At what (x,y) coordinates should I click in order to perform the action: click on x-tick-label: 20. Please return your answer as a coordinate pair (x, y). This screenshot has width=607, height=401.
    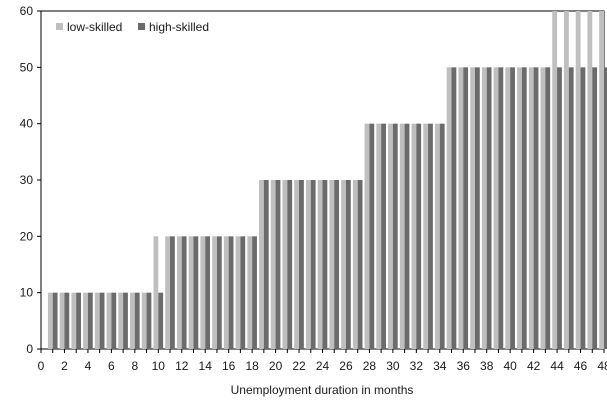
    Looking at the image, I should click on (276, 366).